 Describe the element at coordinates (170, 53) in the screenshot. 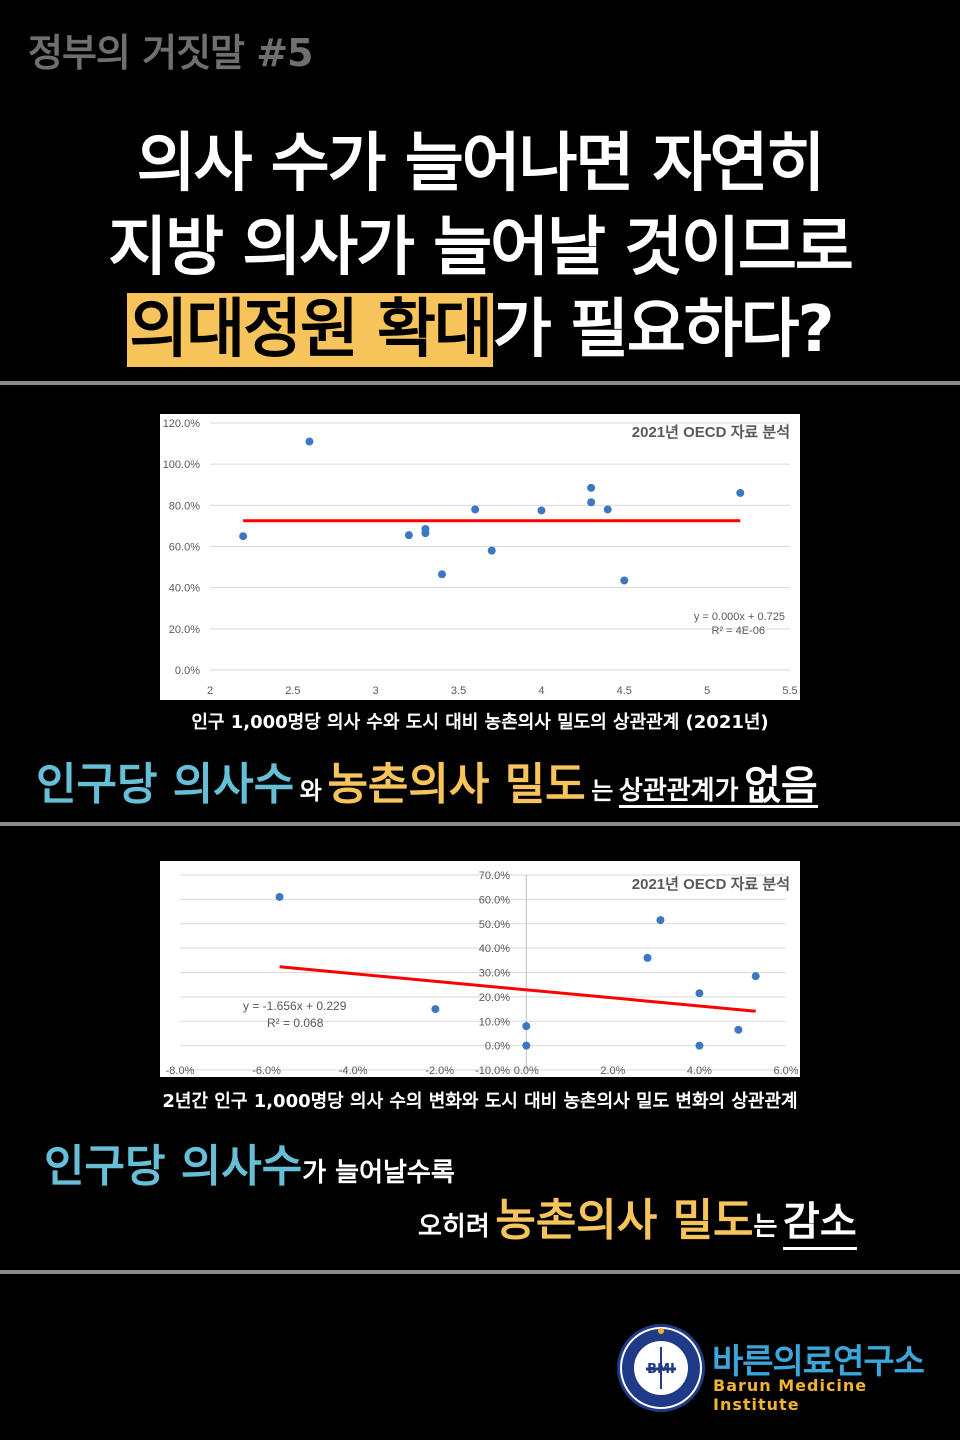

I see `series-tag: 정부의 거짓말 #5` at that location.